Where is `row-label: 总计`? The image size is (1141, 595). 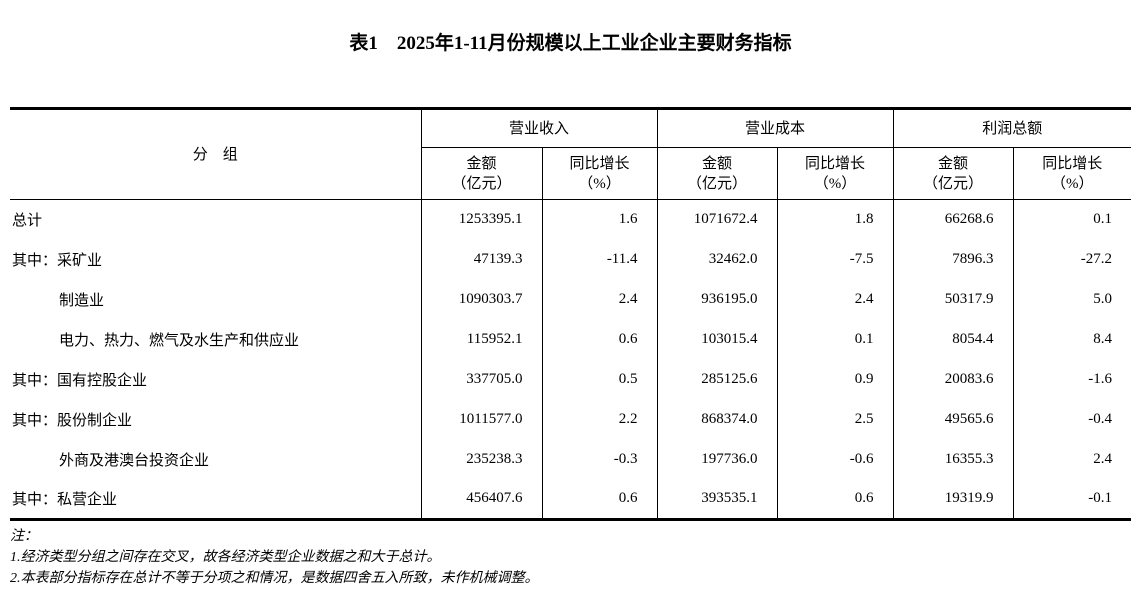
row-label: 总计 is located at coordinates (216, 219).